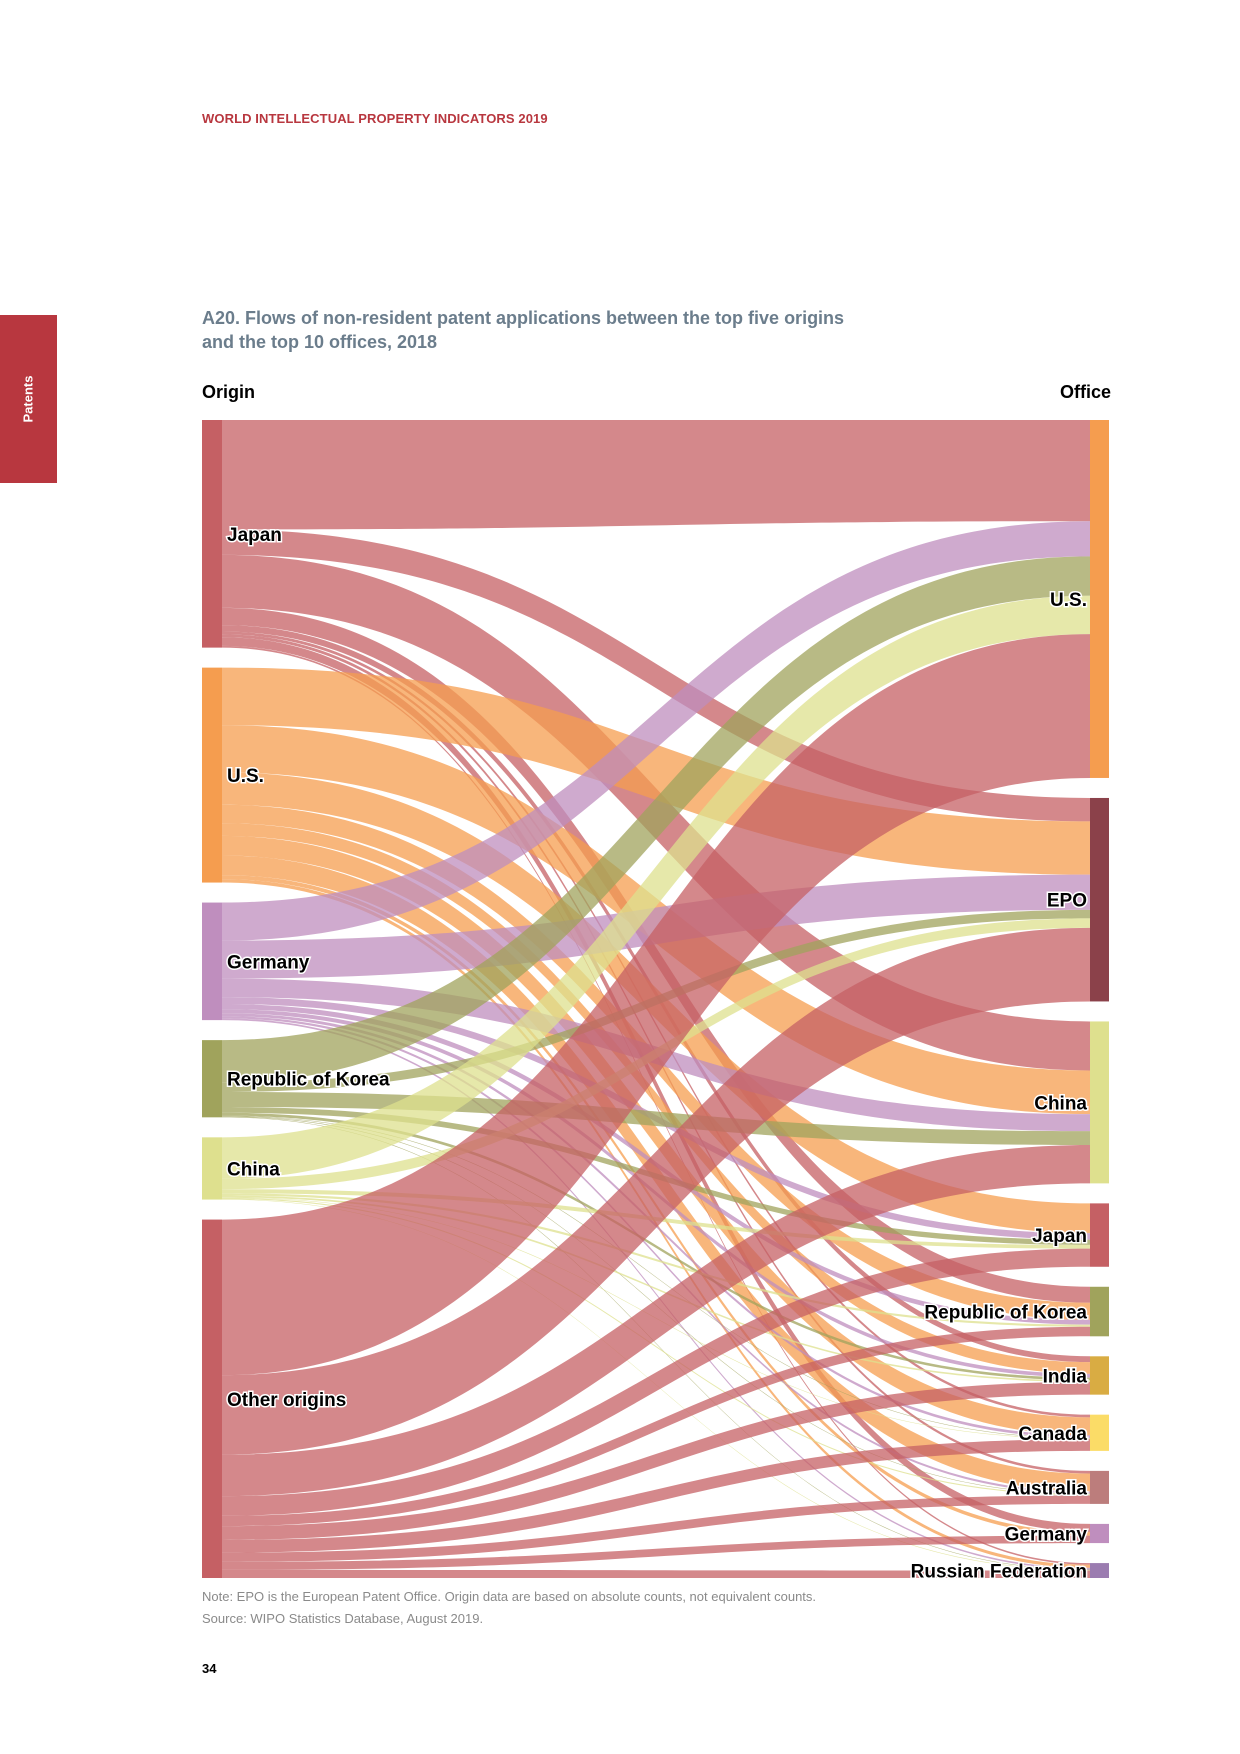 This screenshot has height=1754, width=1240. What do you see at coordinates (1099, 1570) in the screenshot?
I see `office-node-russian-federation` at bounding box center [1099, 1570].